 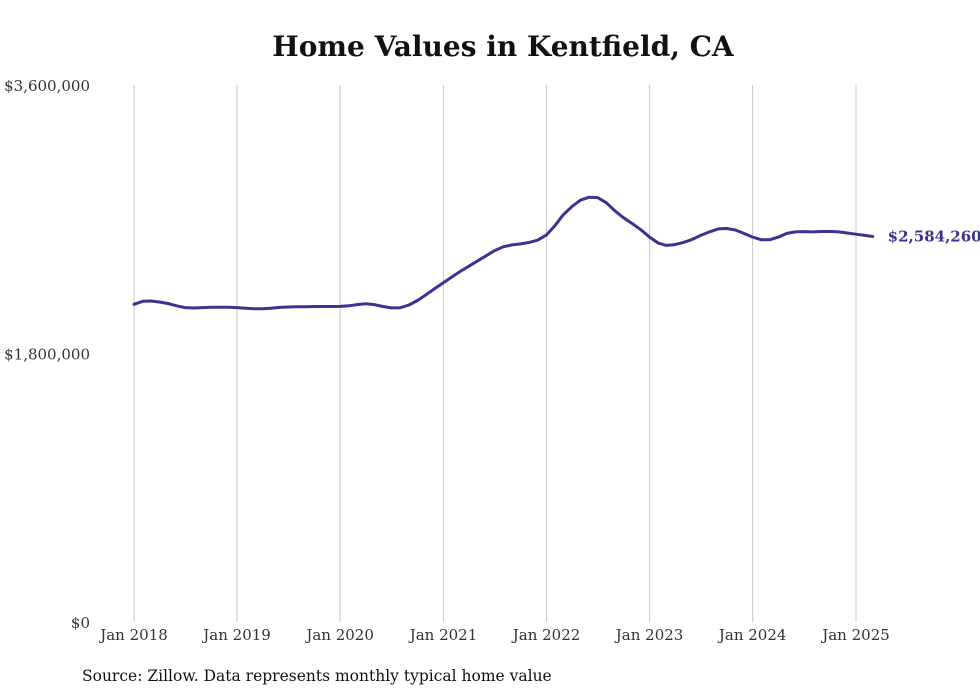 I want to click on y-axis-ticks: $3,600,000 $1,800,000 $0, so click(x=47, y=354).